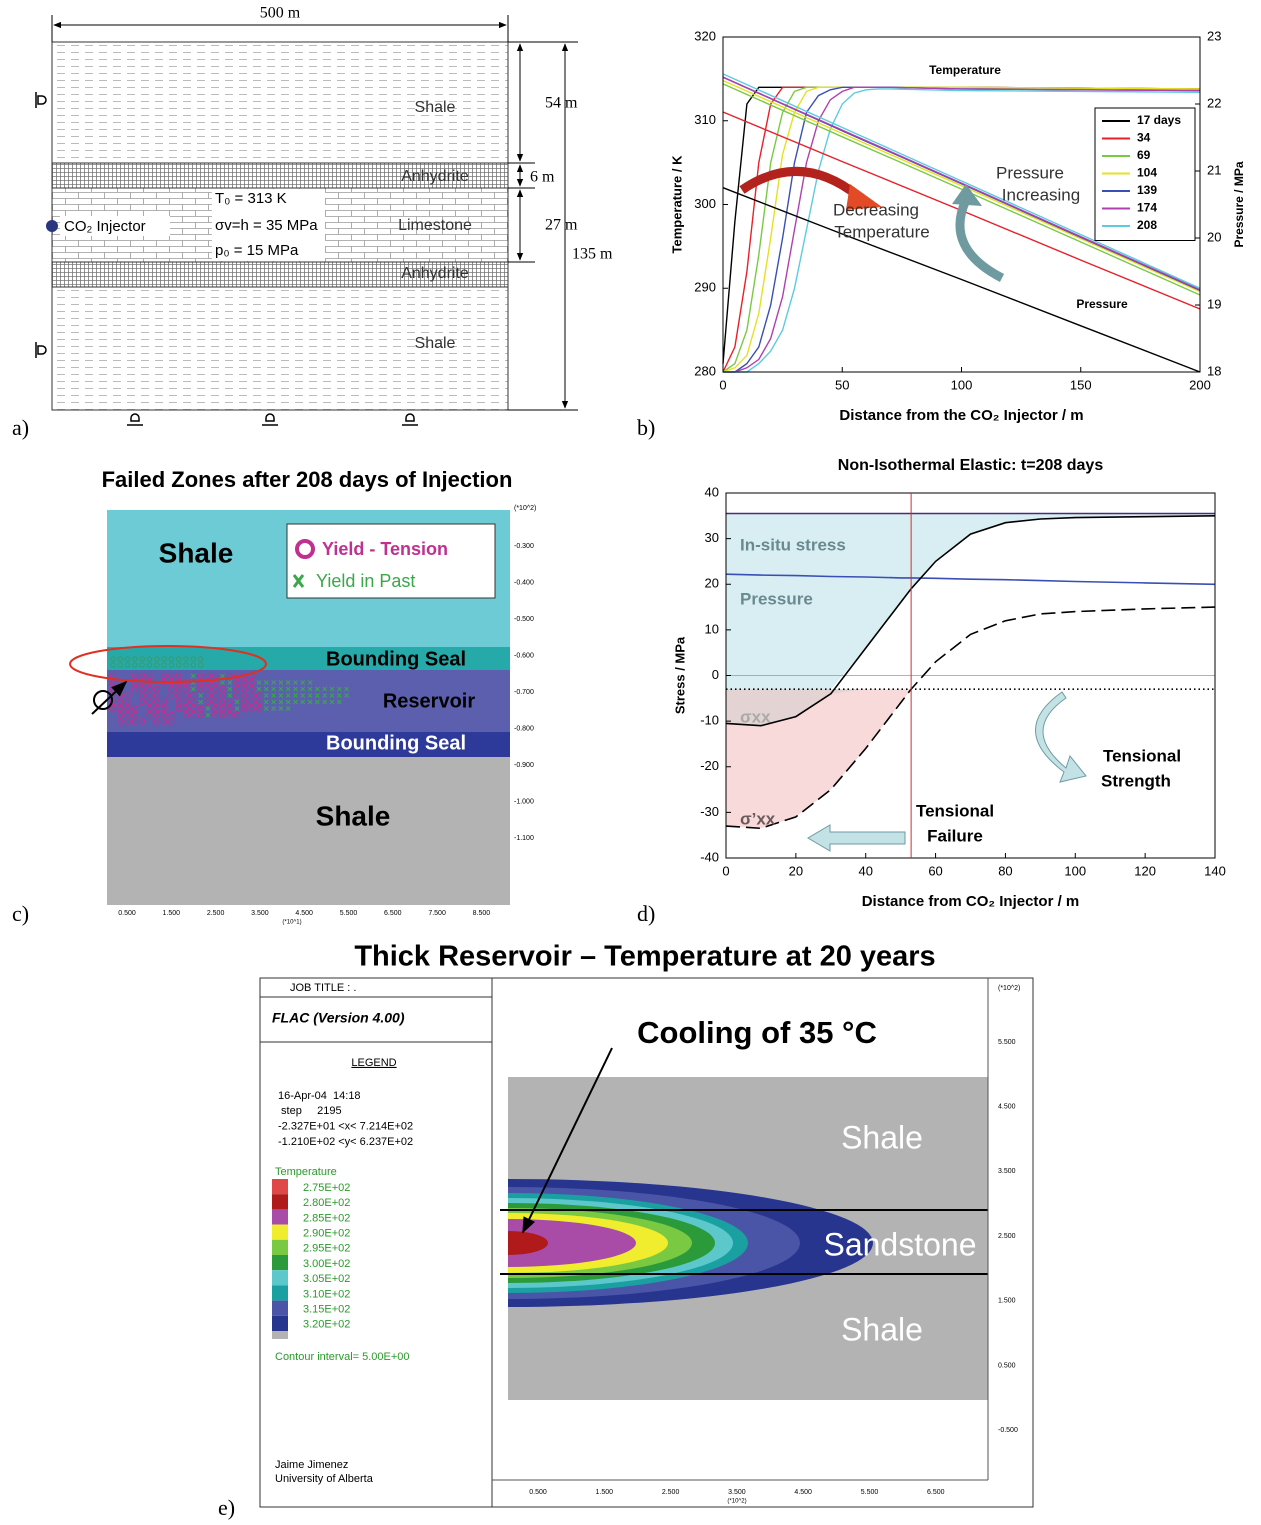 The width and height of the screenshot is (1261, 1525). What do you see at coordinates (1009, 988) in the screenshot?
I see `axis-scale: (*10^2)` at bounding box center [1009, 988].